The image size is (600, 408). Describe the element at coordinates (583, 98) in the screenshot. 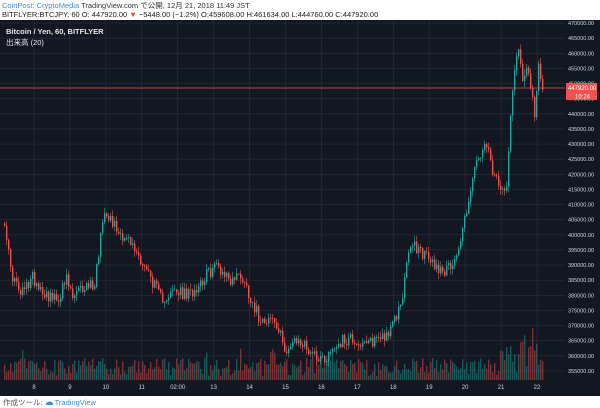

I see `countdown-label: 10:24` at that location.